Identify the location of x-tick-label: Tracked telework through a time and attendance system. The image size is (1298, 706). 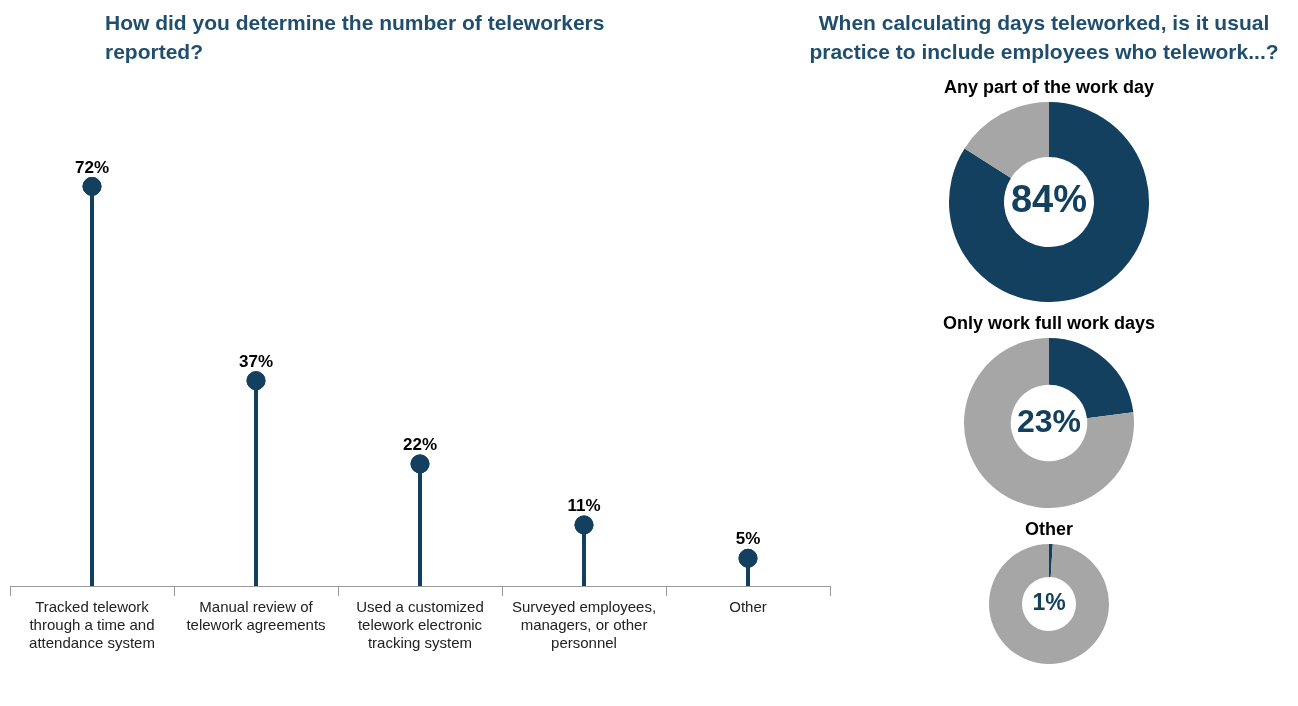
(92, 625).